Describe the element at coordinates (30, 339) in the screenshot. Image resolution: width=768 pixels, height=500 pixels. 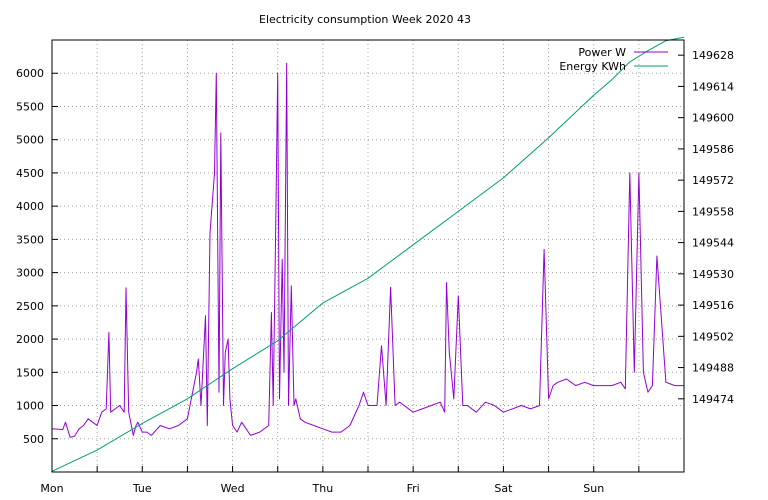
I see `y-left-tick-label: 2000` at that location.